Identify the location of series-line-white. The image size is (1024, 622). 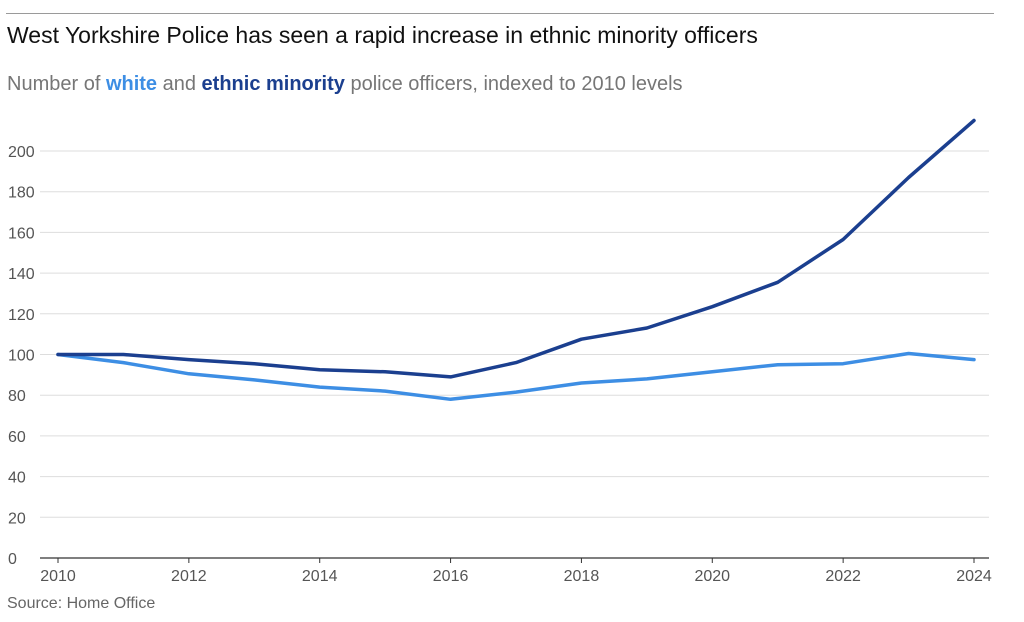
(516, 376).